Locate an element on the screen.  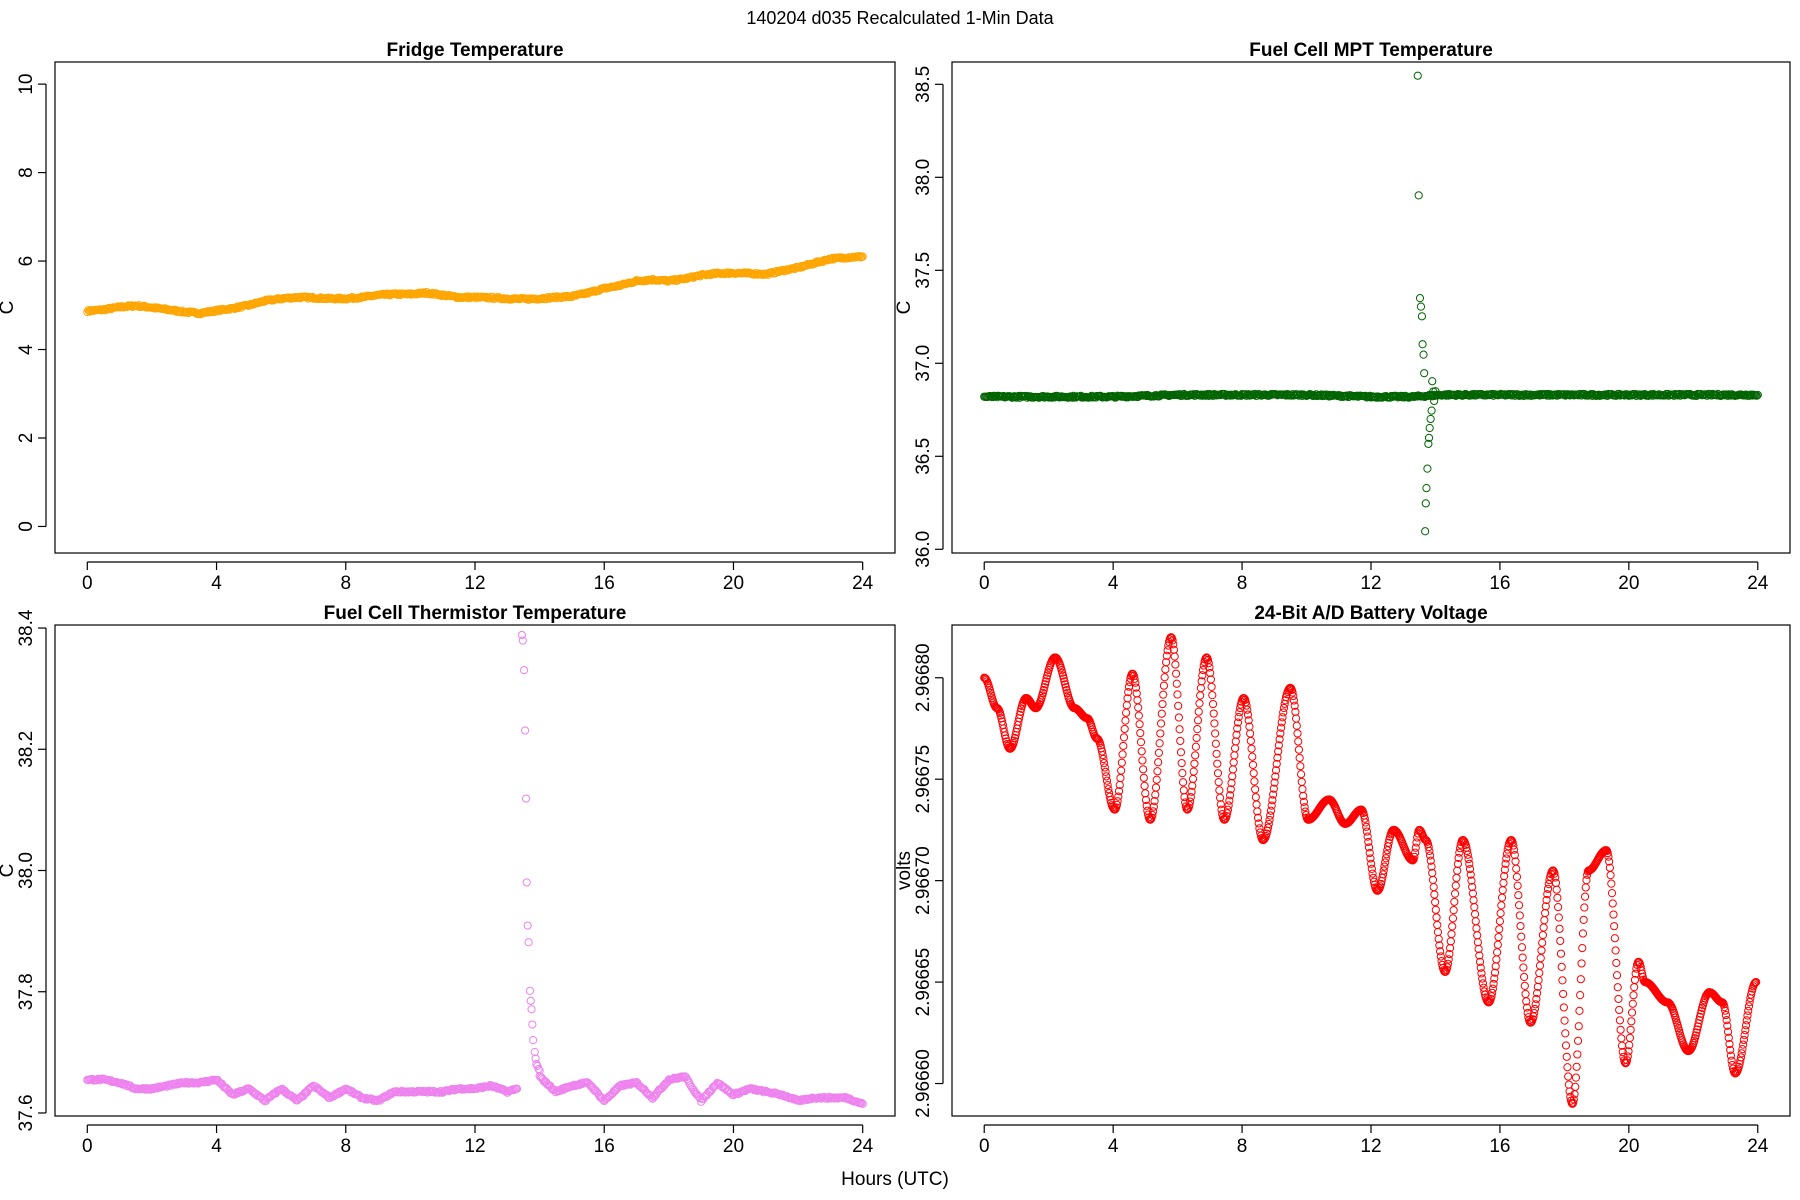
fridge-x-tick-label: 20 is located at coordinates (733, 583).